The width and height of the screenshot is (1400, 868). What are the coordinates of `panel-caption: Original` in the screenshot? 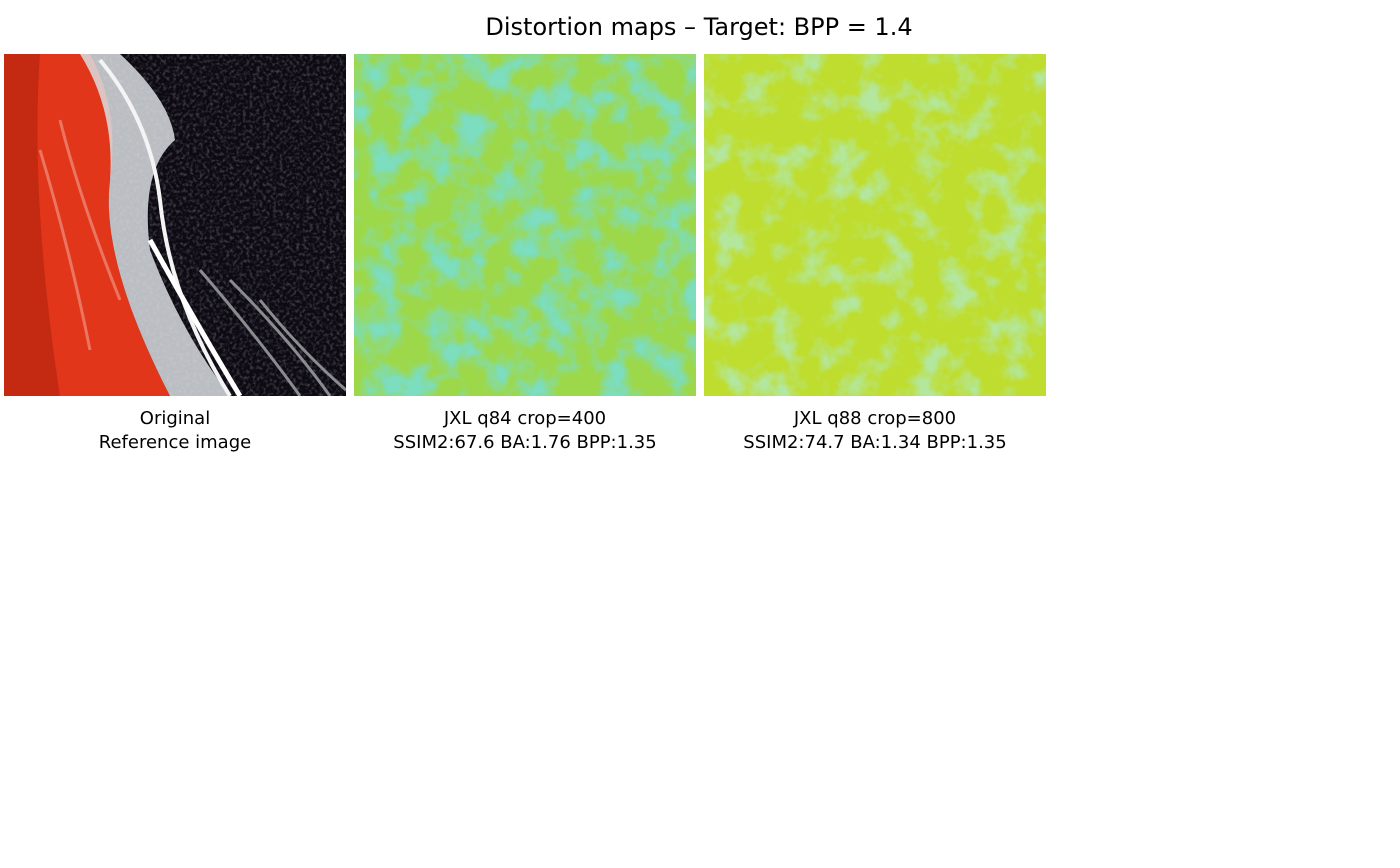 It's located at (175, 418).